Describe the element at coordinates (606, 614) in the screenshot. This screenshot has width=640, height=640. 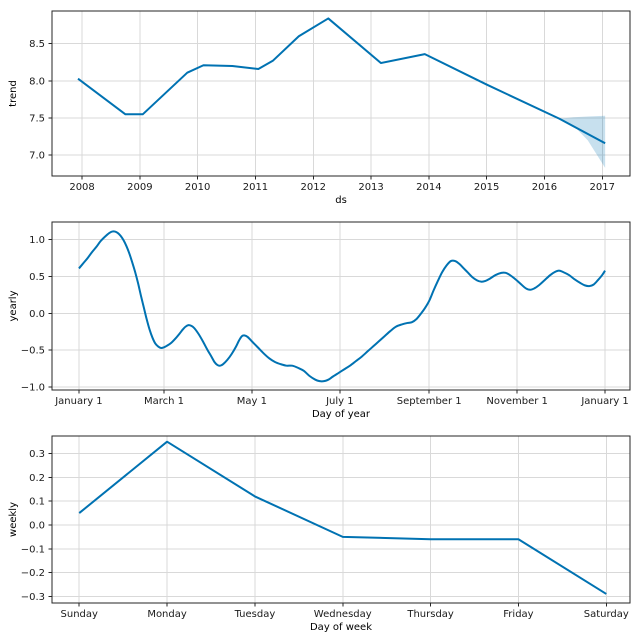
I see `weekly-xtick-label: Saturday` at that location.